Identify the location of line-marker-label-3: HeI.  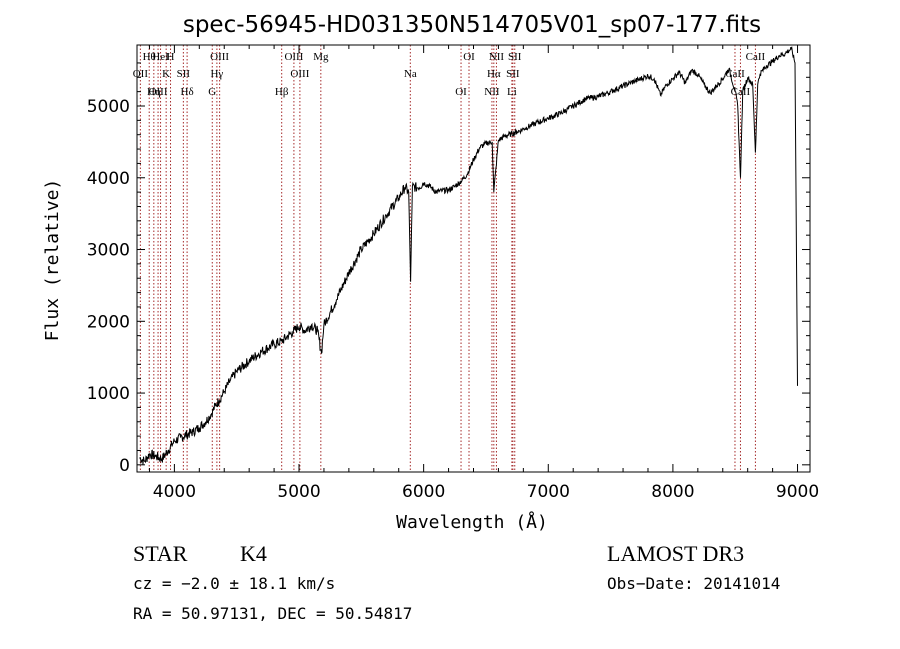
(160, 57).